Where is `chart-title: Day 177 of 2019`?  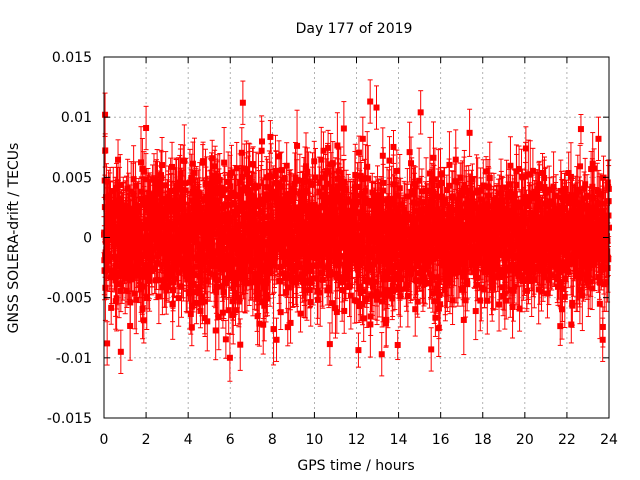 chart-title: Day 177 of 2019 is located at coordinates (354, 29).